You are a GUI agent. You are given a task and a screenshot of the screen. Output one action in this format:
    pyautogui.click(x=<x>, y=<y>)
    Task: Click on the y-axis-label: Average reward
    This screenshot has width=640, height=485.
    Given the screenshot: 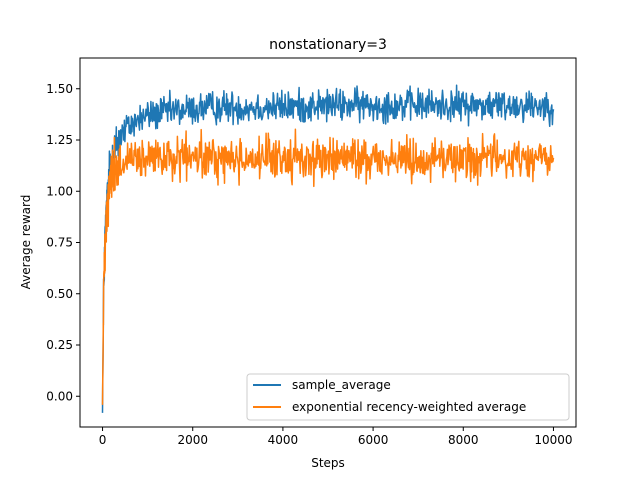 What is the action you would take?
    pyautogui.click(x=26, y=242)
    